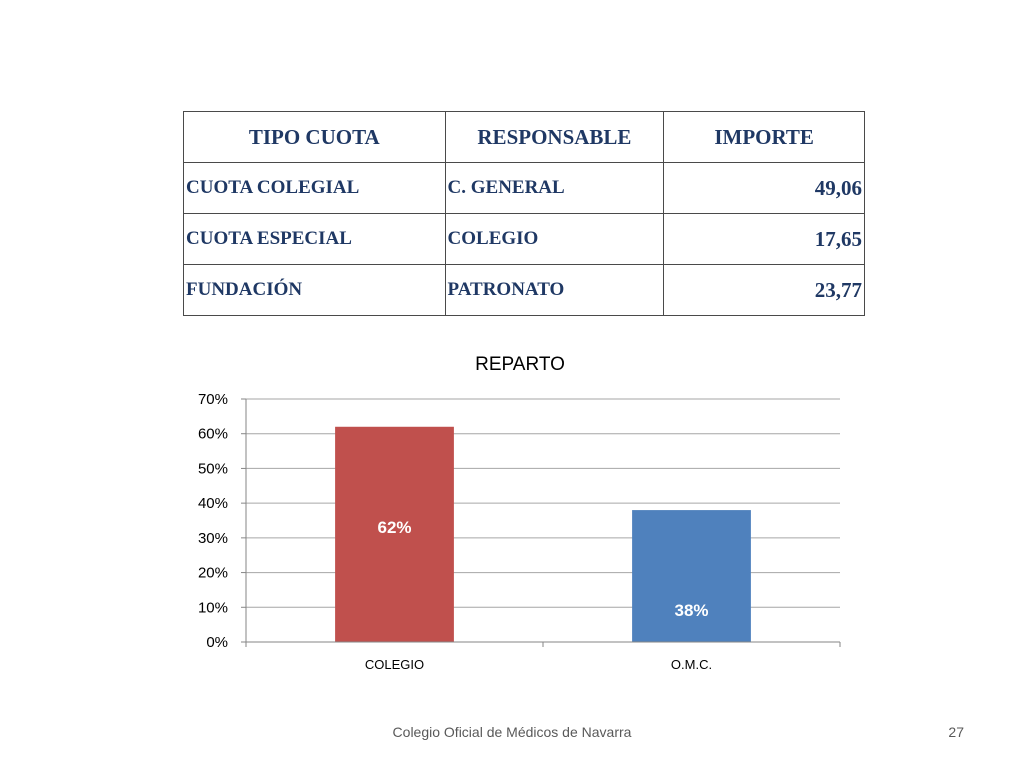 The width and height of the screenshot is (1024, 768). I want to click on cell-importe: 17,65, so click(764, 239).